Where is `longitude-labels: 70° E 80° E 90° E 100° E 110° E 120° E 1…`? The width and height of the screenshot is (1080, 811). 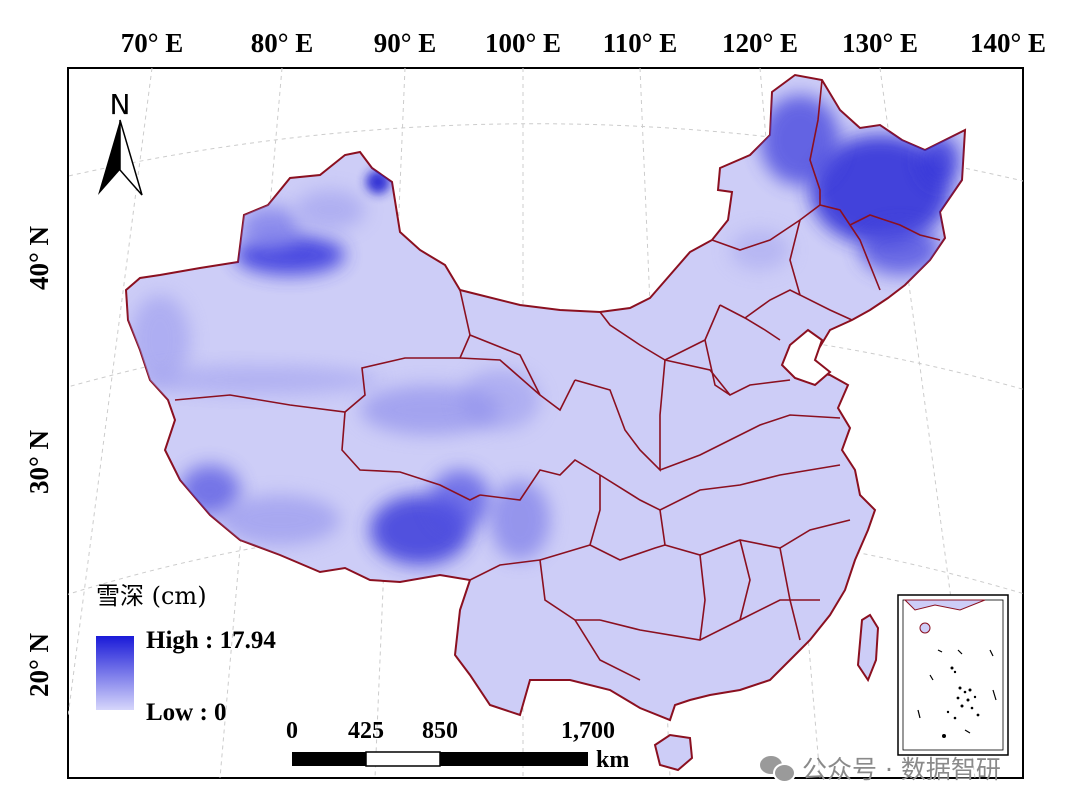
longitude-labels: 70° E 80° E 90° E 100° E 110° E 120° E 1… is located at coordinates (583, 43).